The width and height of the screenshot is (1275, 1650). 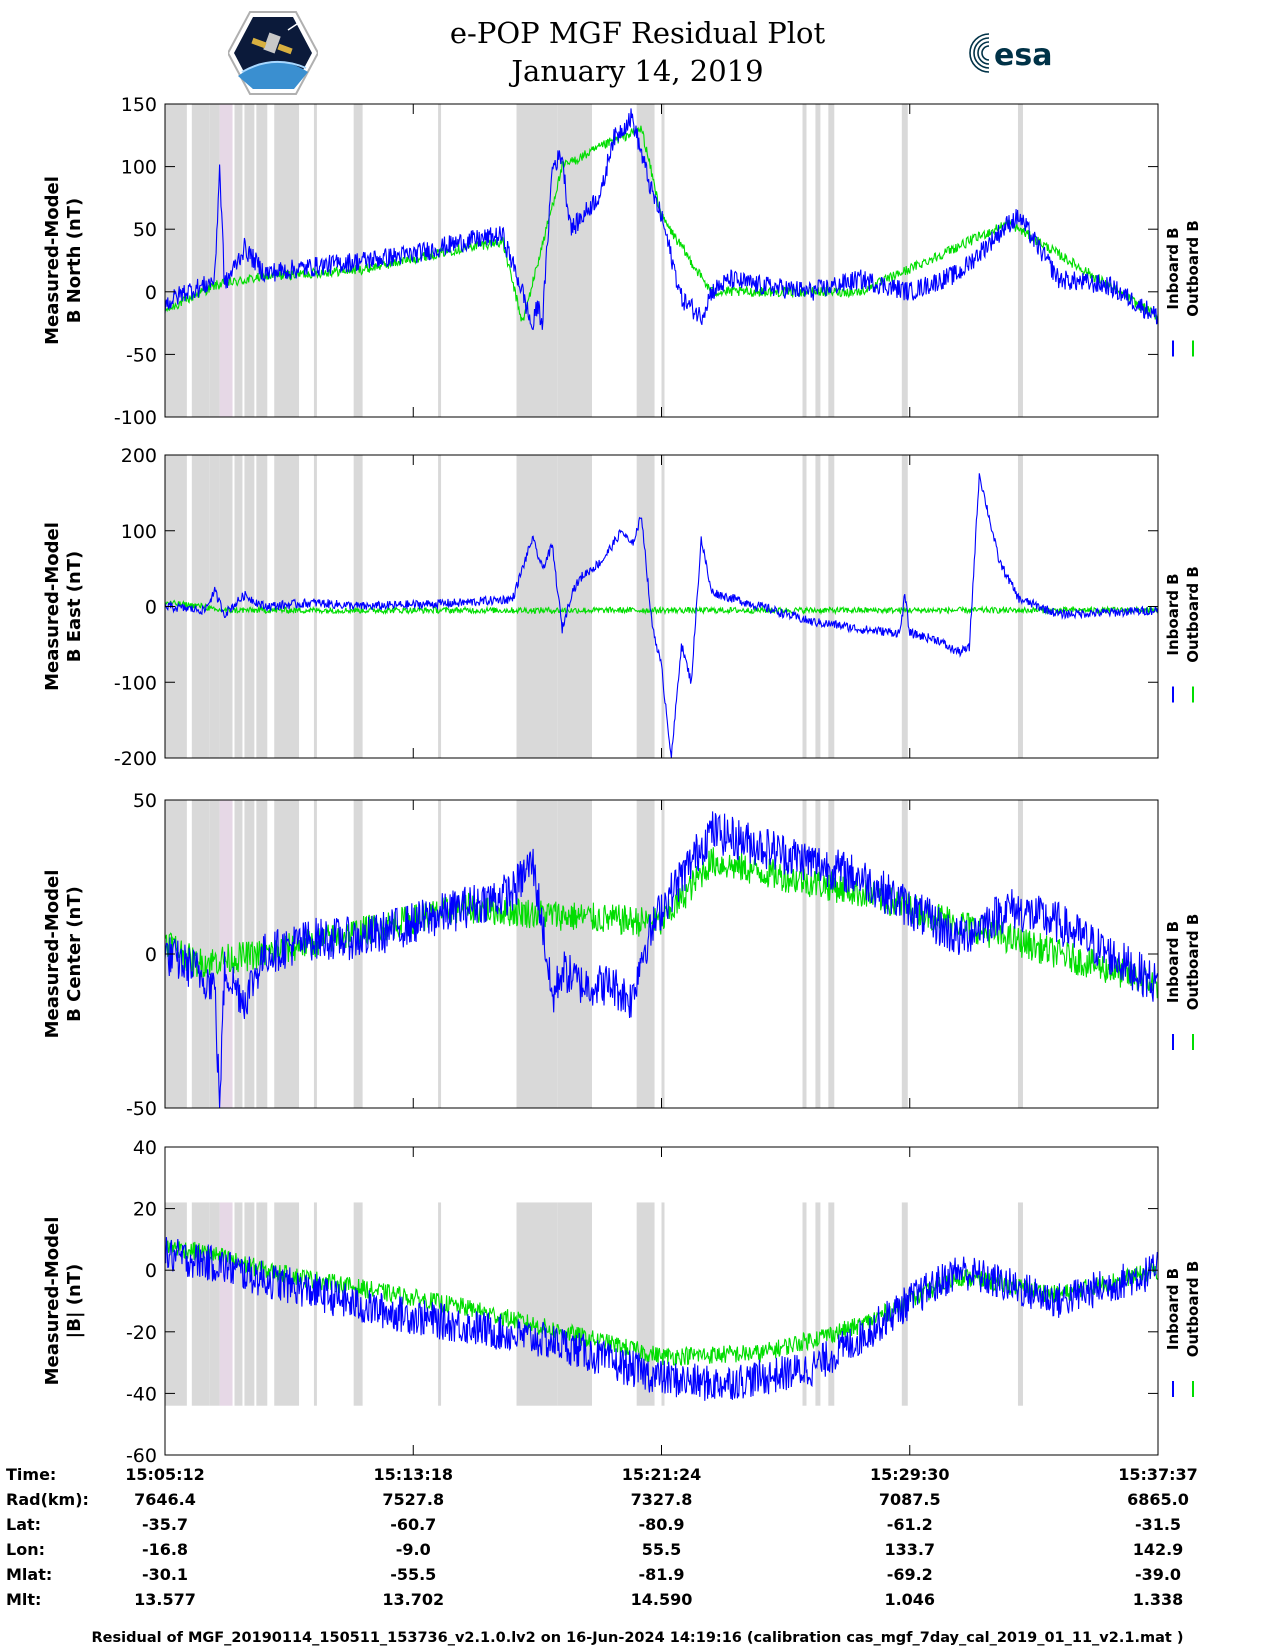 What do you see at coordinates (909, 1499) in the screenshot?
I see `footer-value: 7087.5` at bounding box center [909, 1499].